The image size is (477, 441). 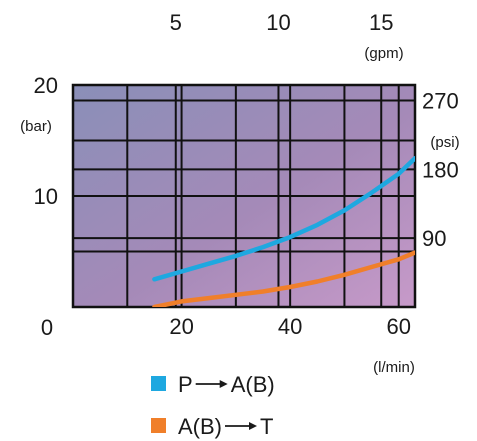 I want to click on x-bottom-tick-label: 60, so click(x=398, y=326).